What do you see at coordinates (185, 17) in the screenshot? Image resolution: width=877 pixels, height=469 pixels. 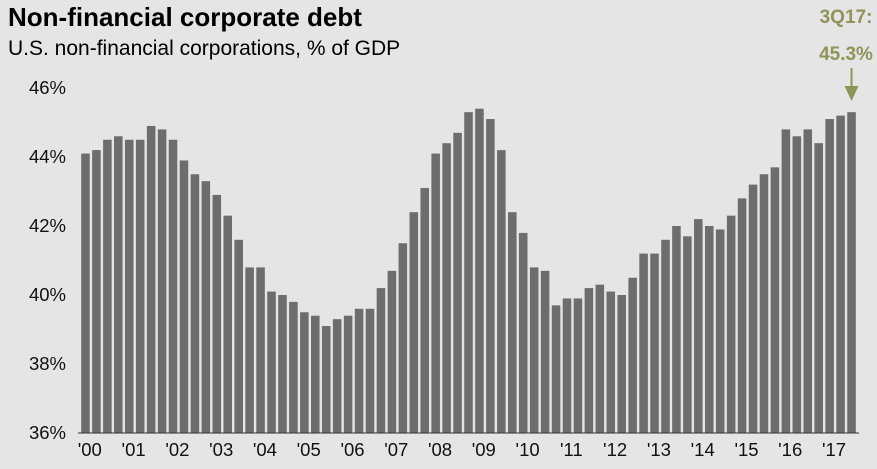 I see `chart-title: Non-financial corporate debt` at bounding box center [185, 17].